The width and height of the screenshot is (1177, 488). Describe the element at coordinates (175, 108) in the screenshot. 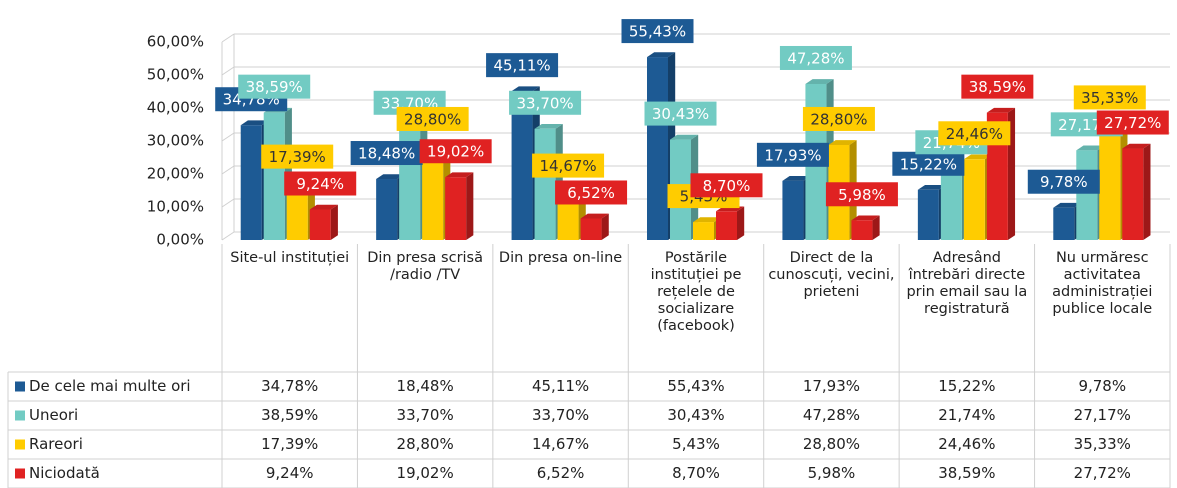

I see `y-tick-label: 40,00%` at that location.